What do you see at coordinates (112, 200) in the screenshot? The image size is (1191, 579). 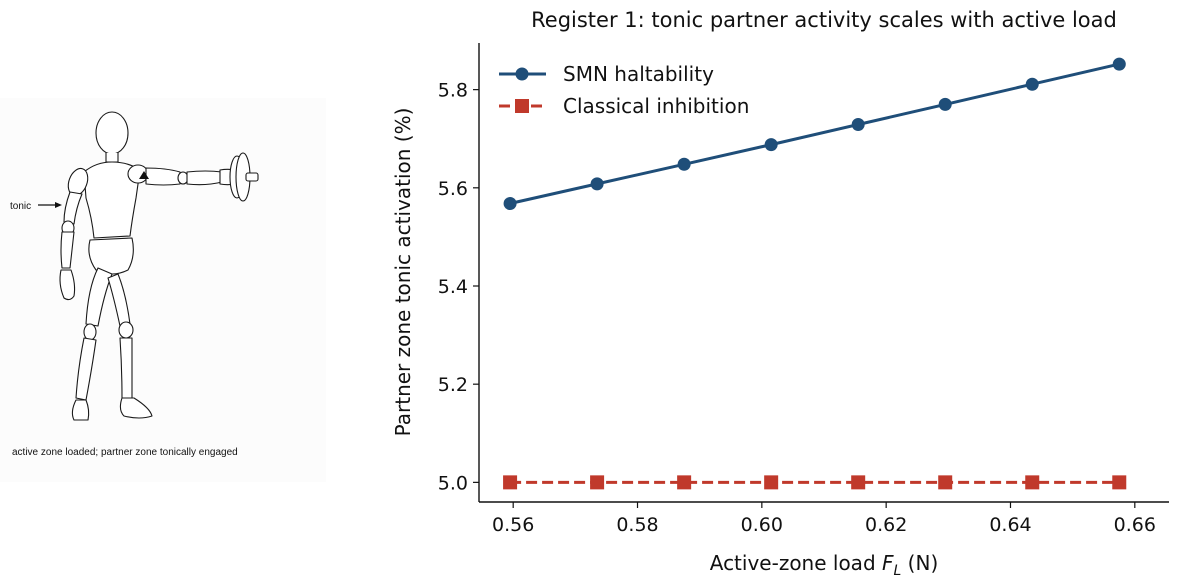 I see `mannequin-torso` at bounding box center [112, 200].